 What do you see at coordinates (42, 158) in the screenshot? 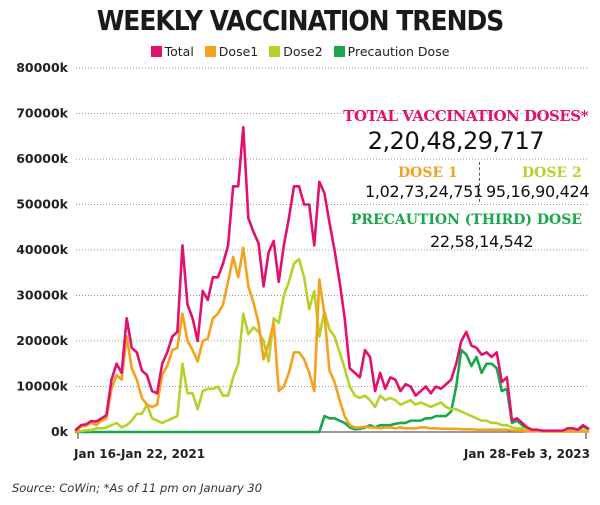
I see `y-tick-label: 60000k` at bounding box center [42, 158].